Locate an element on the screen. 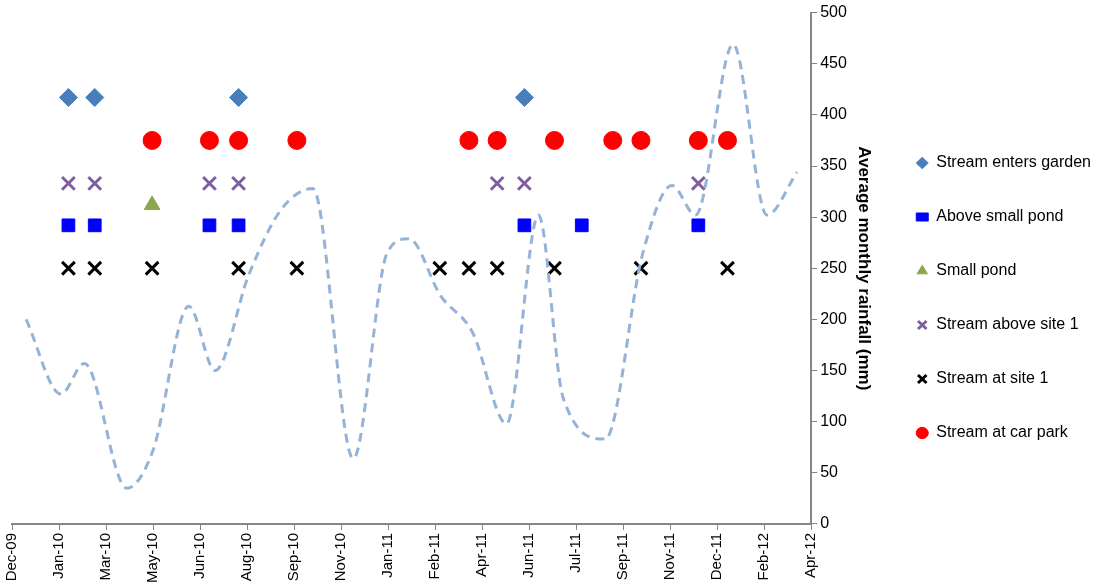 This screenshot has width=1111, height=586. x-tick-label: May-10 is located at coordinates (152, 558).